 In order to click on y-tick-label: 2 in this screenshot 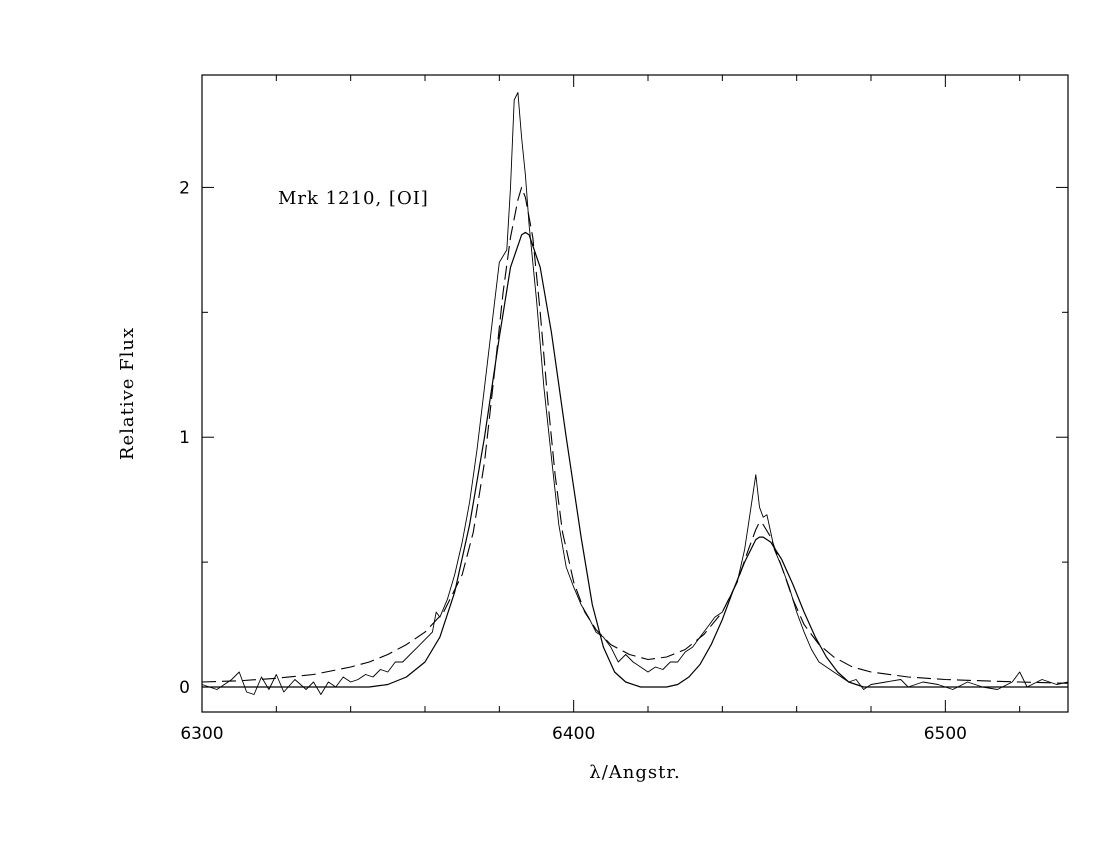, I will do `click(184, 188)`.